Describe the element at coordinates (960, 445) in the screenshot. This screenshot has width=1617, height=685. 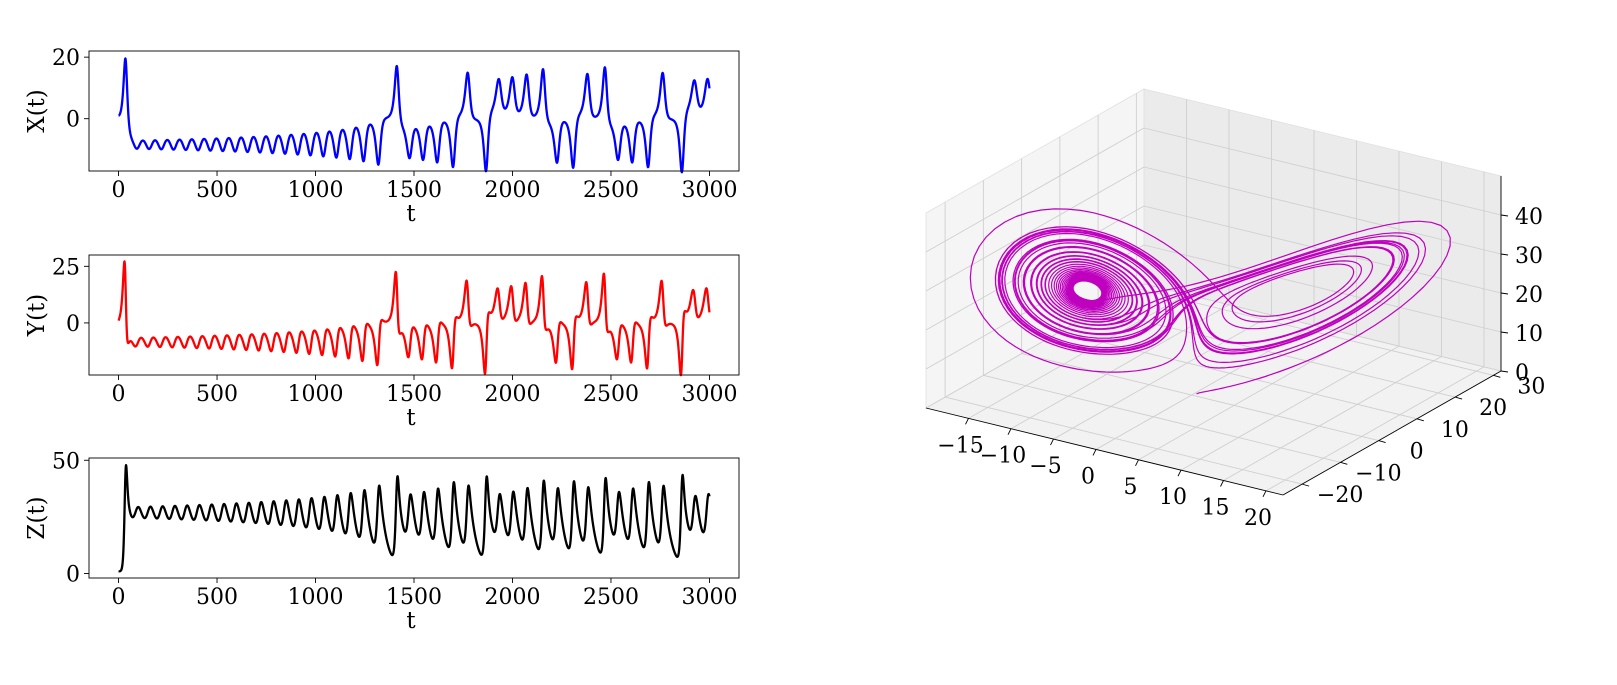
I see `x-tick-label: −15` at that location.